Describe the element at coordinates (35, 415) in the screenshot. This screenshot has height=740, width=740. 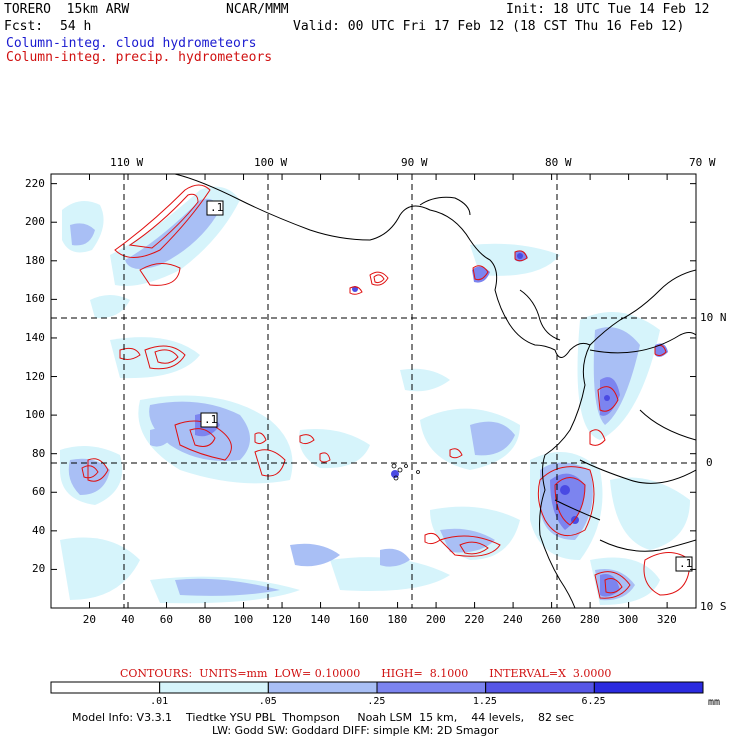
I see `y-tick-label: 100` at that location.